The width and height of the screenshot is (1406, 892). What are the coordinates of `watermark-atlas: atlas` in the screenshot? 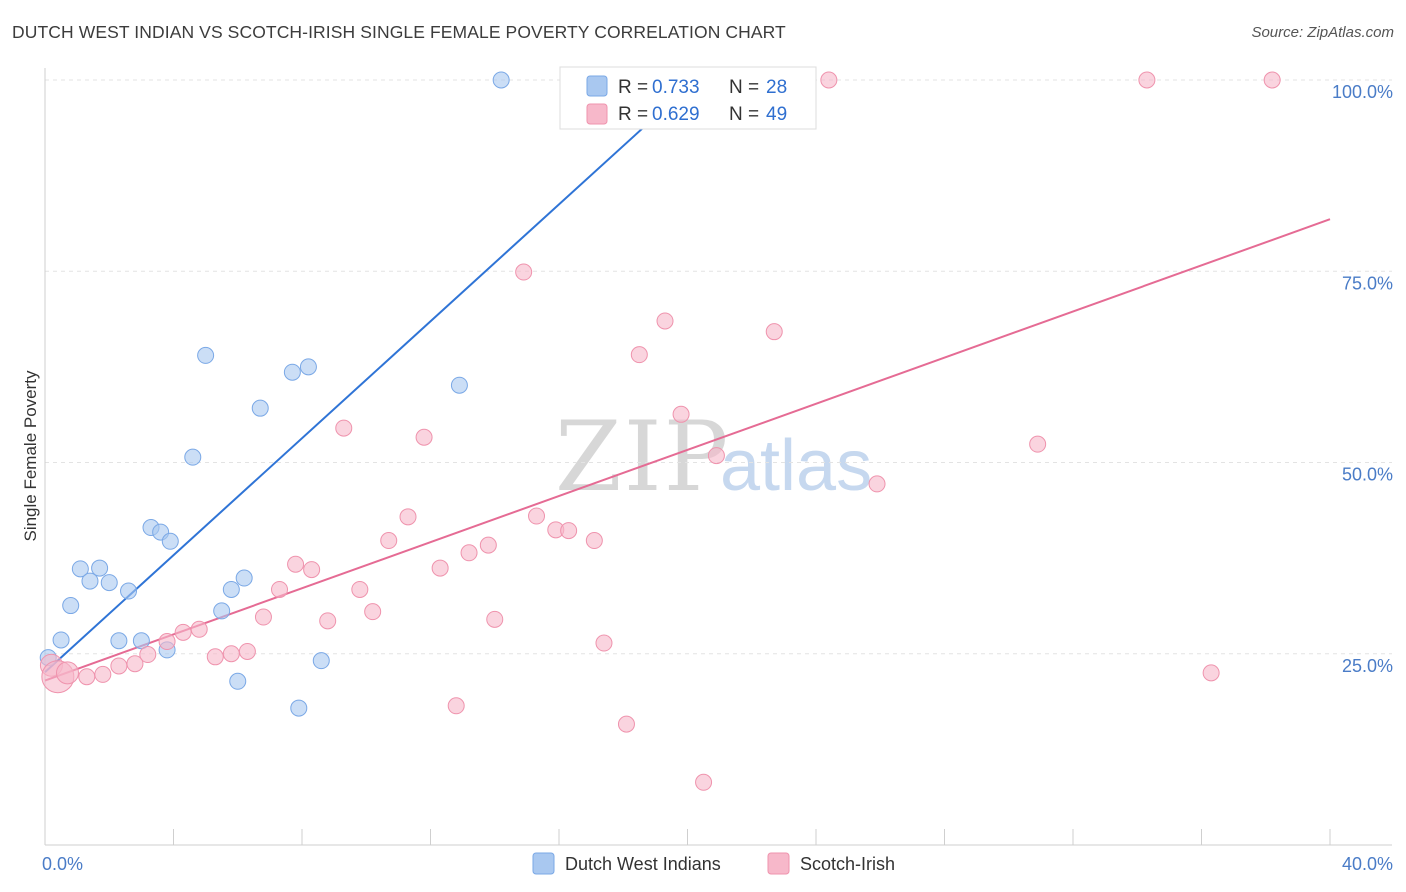 It's located at (796, 466).